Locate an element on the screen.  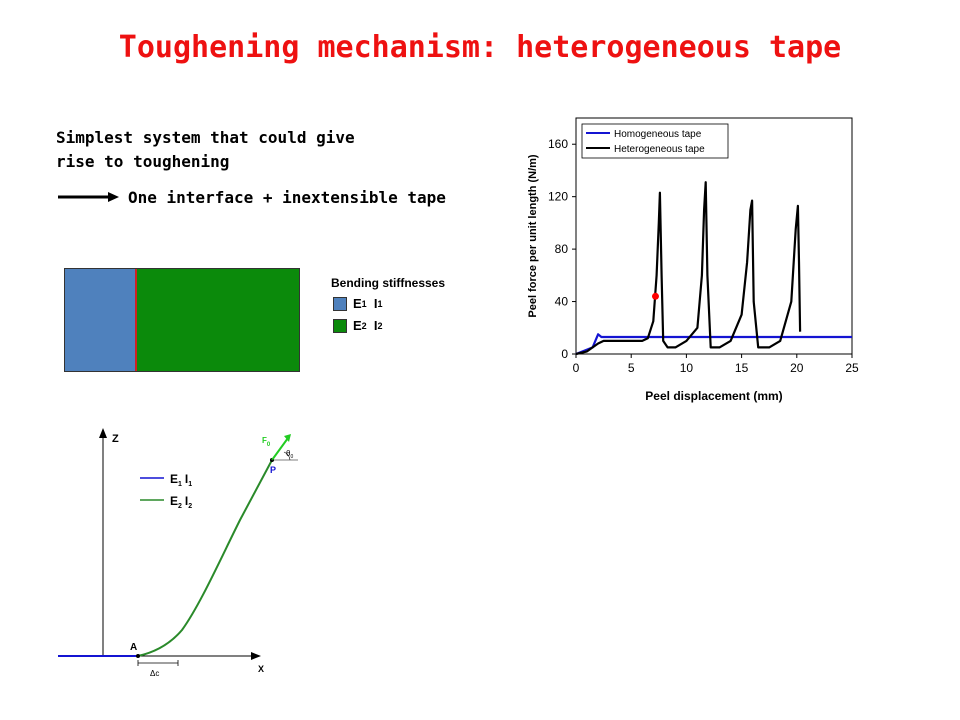
chart-plot-area is located at coordinates (714, 236).